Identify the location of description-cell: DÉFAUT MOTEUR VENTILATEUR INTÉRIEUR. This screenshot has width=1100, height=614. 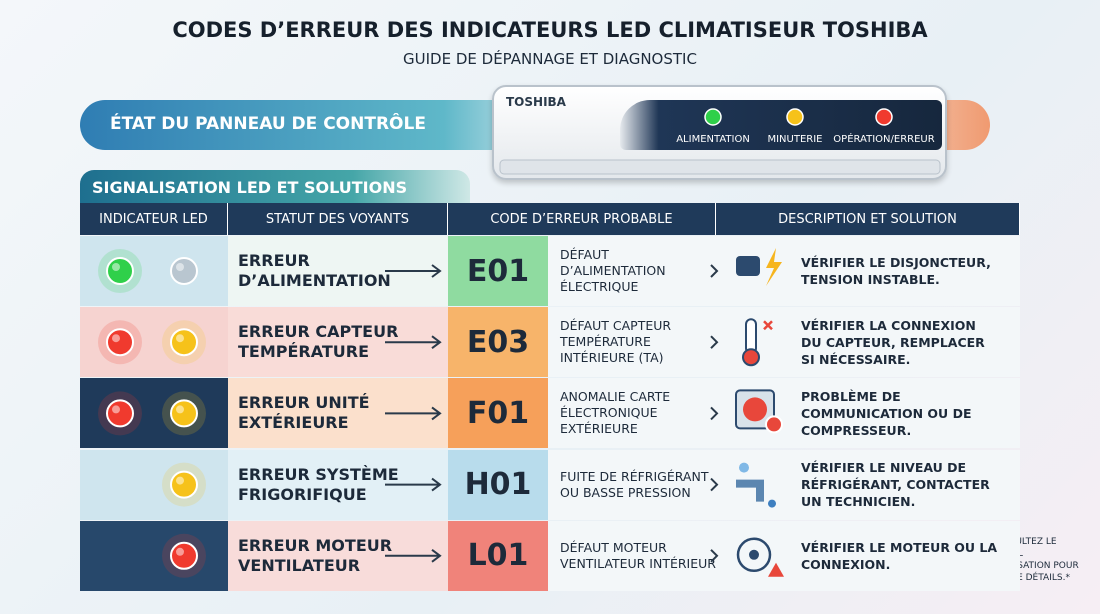
(632, 555).